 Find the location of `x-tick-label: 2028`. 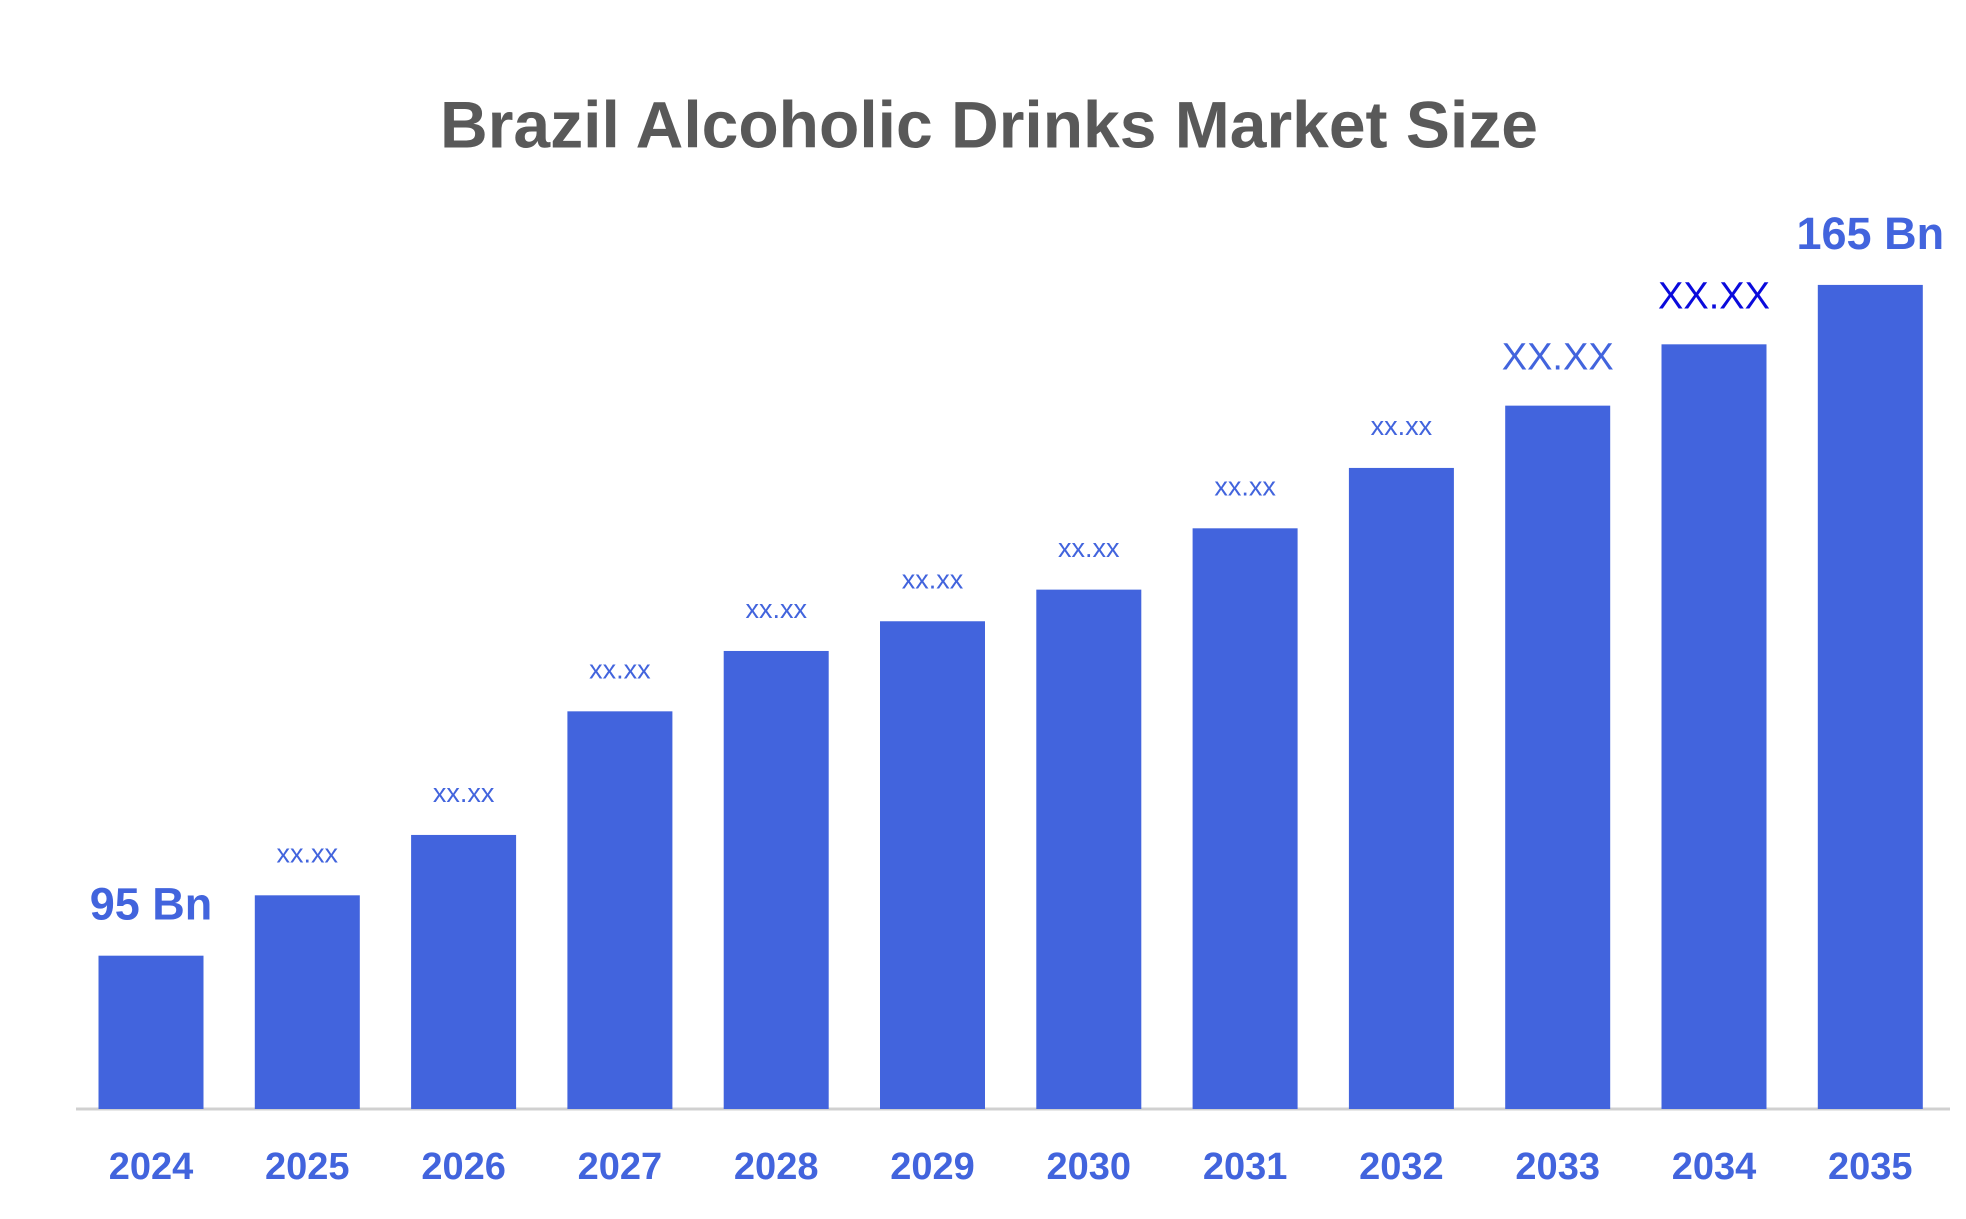

x-tick-label: 2028 is located at coordinates (776, 1167).